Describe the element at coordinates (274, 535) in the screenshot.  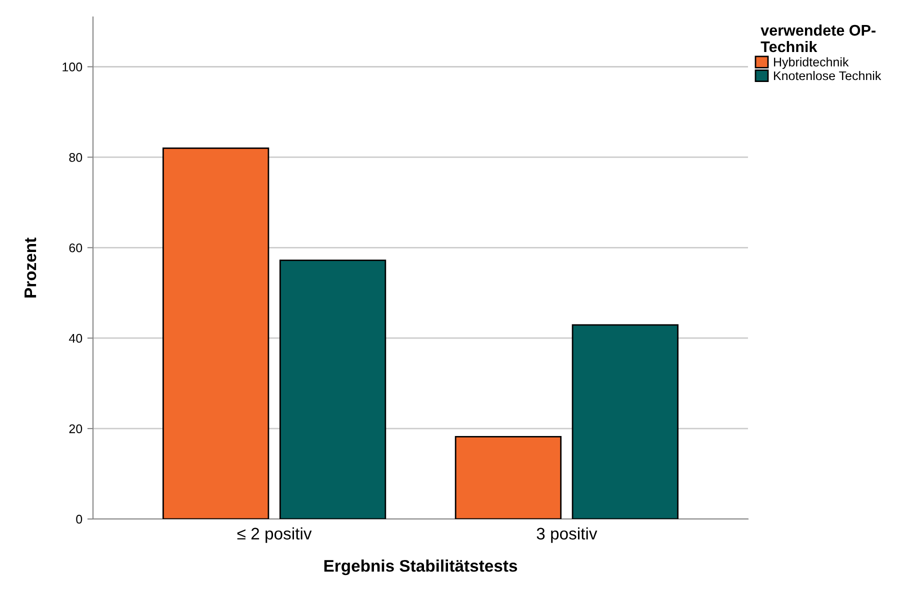
I see `x-tick-label: ≤ 2 positiv` at that location.